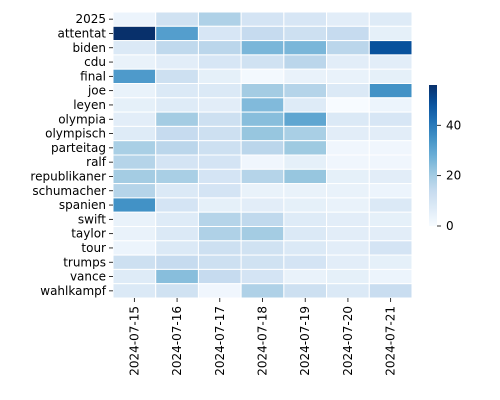 The image size is (500, 400). Describe the element at coordinates (82, 205) in the screenshot. I see `y-tick-label: spanien` at that location.